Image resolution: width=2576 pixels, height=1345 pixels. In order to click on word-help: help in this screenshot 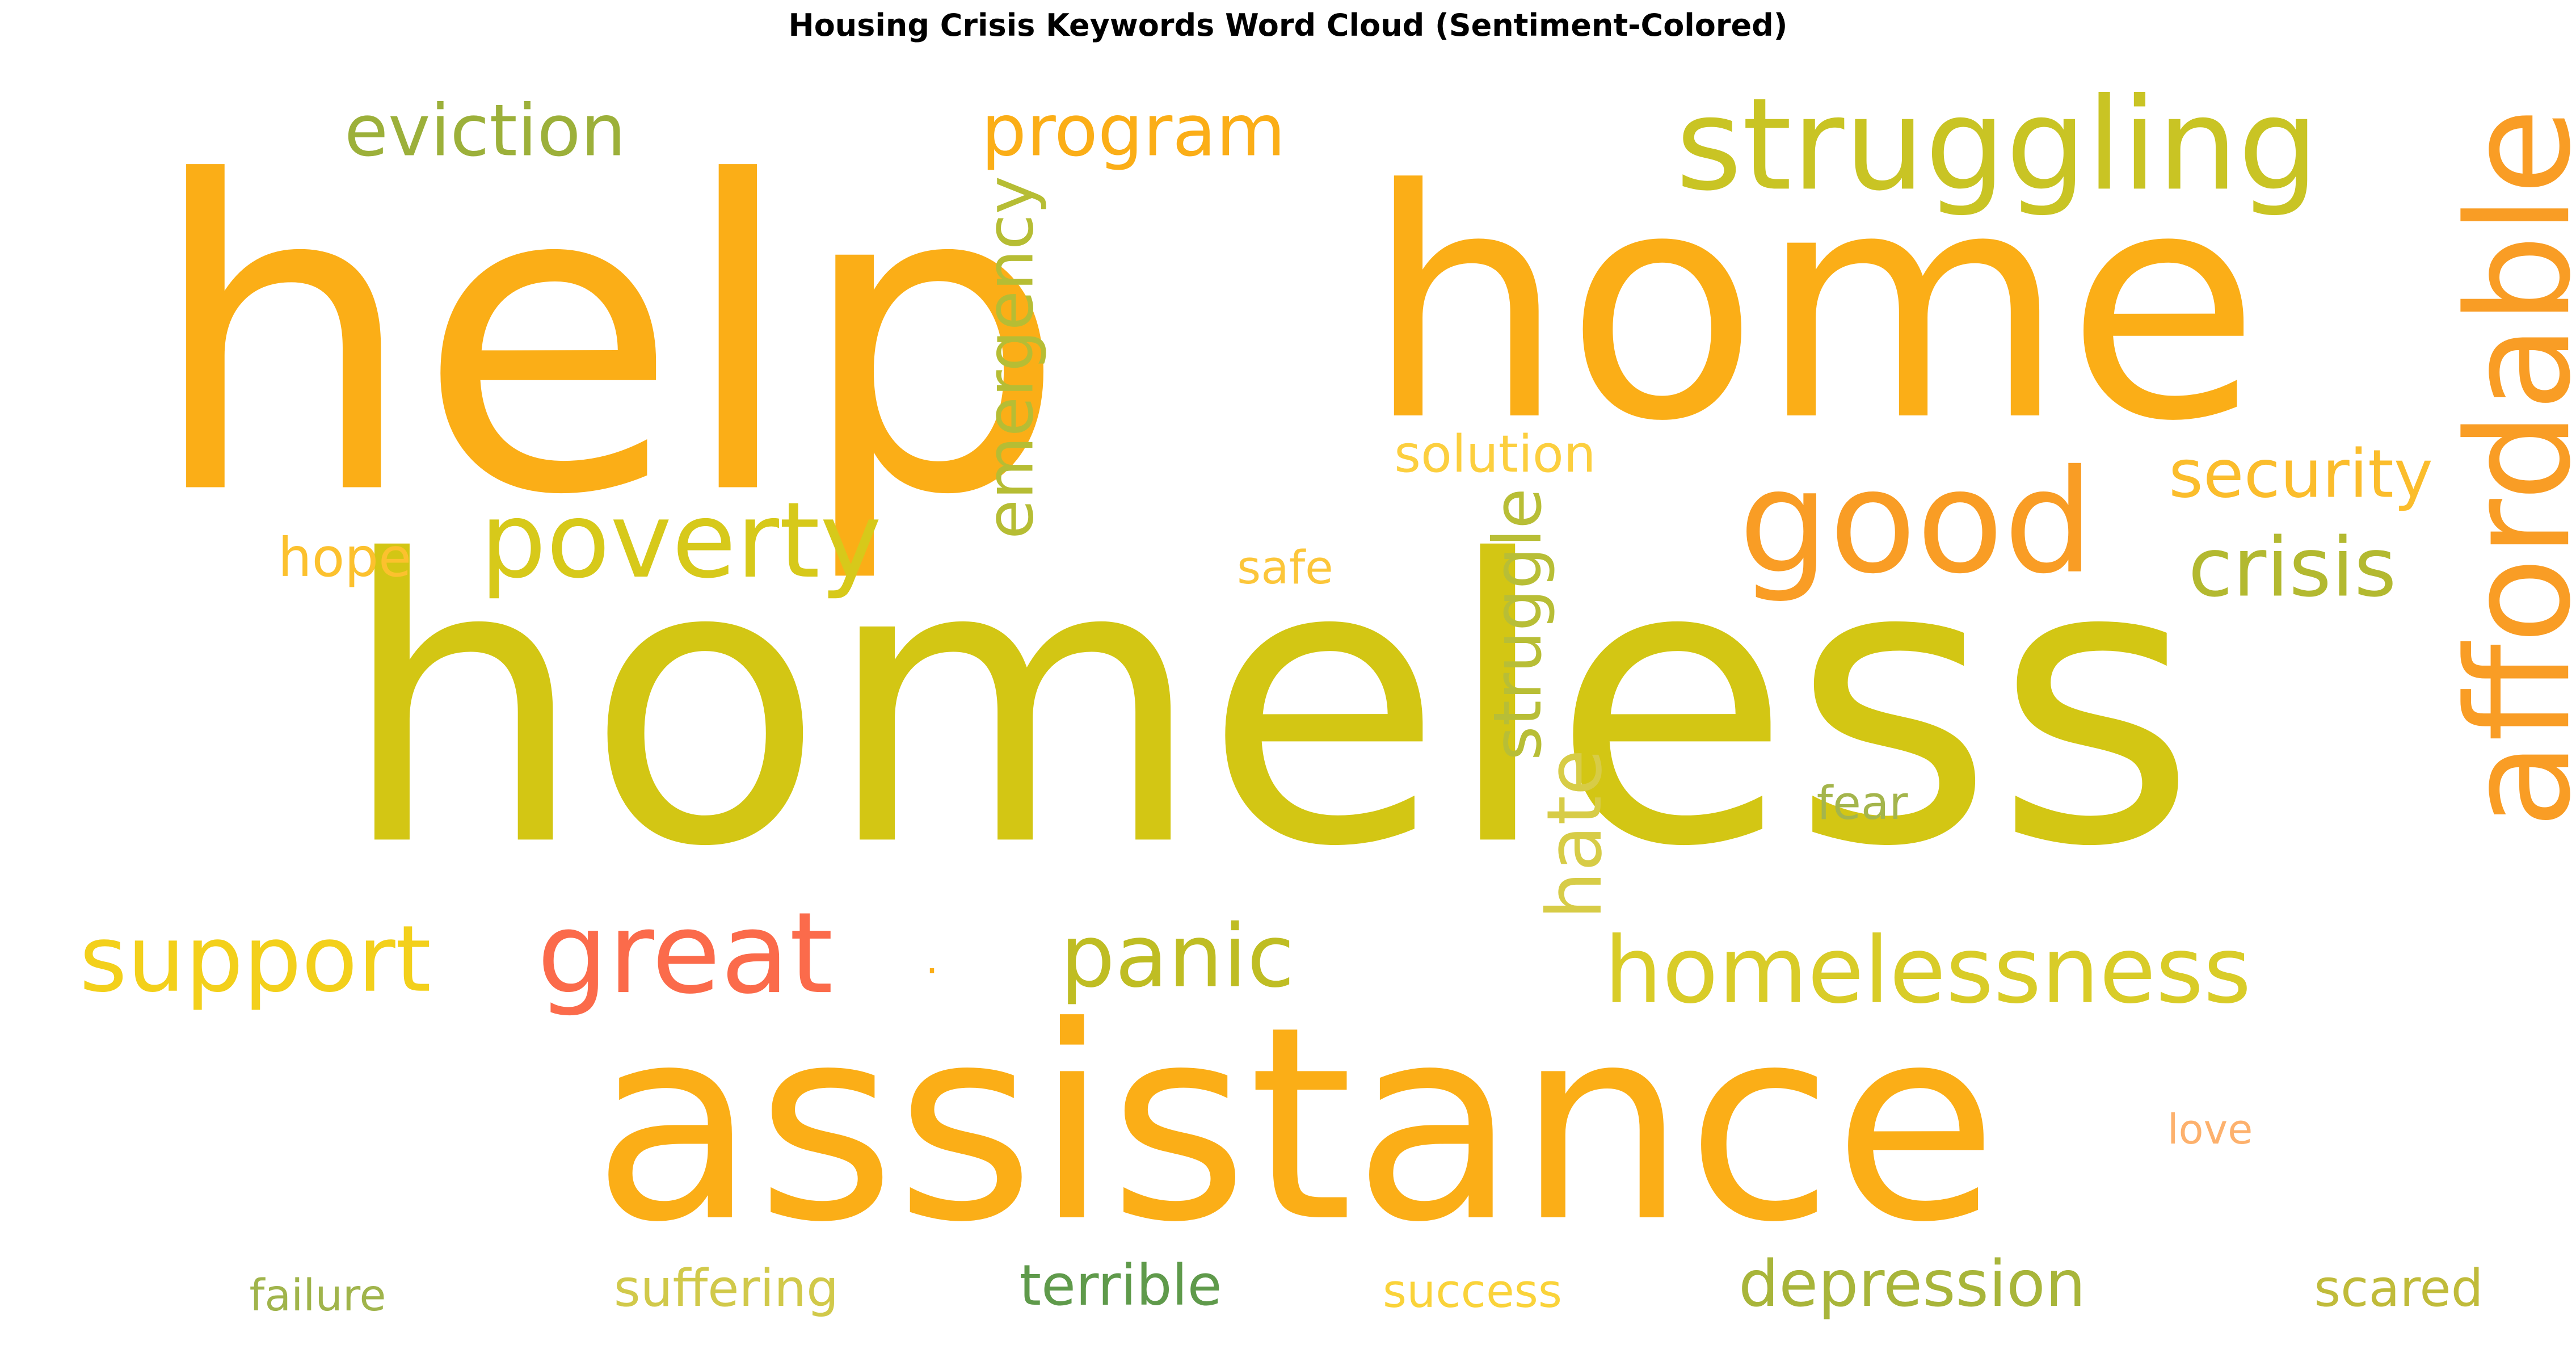, I will do `click(607, 340)`.